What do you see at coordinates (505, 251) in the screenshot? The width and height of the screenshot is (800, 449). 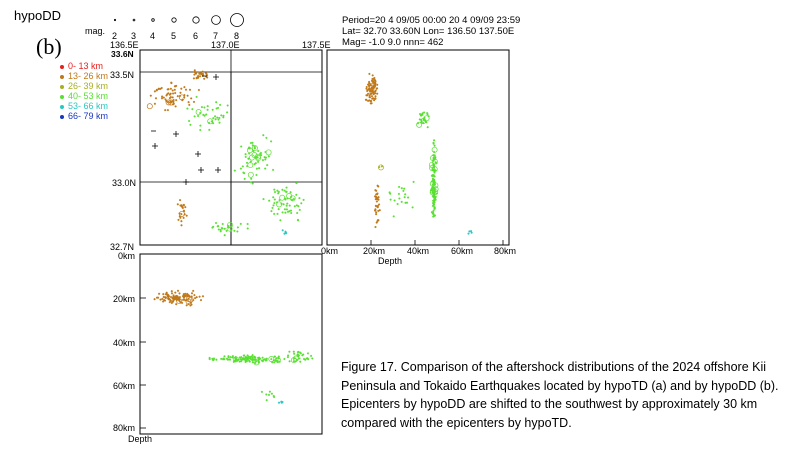 I see `ew-tick-80: 80km` at bounding box center [505, 251].